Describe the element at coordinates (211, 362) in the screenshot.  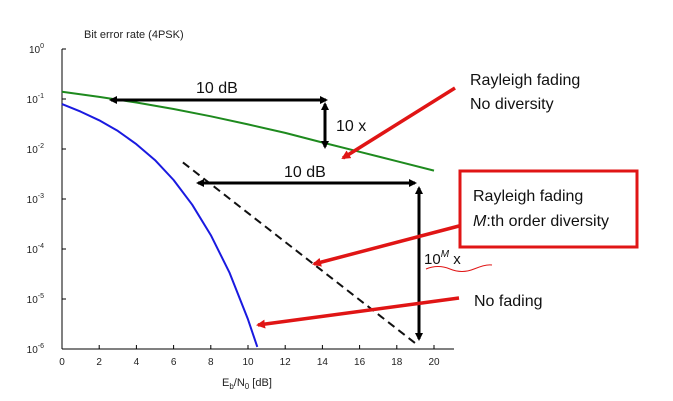
I see `x-tick-label: 8` at that location.